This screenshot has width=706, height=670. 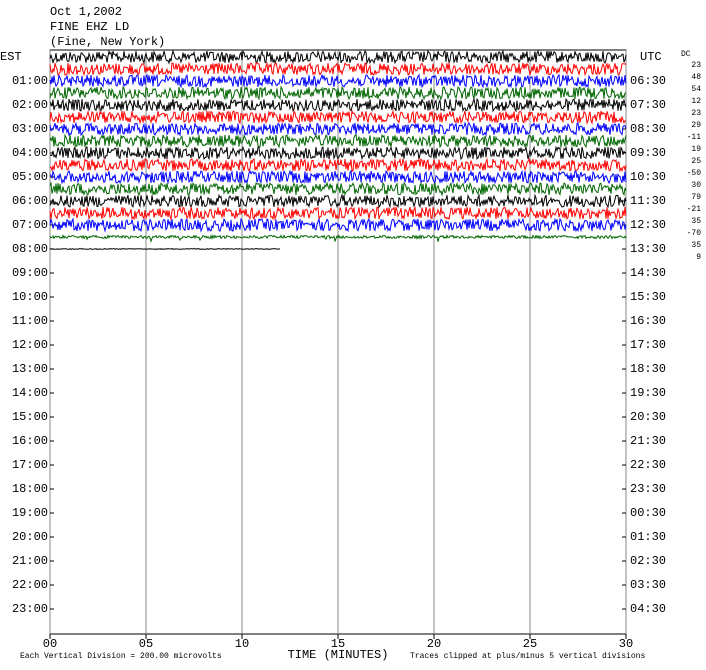 What do you see at coordinates (648, 441) in the screenshot?
I see `right-row-label: 21:30` at bounding box center [648, 441].